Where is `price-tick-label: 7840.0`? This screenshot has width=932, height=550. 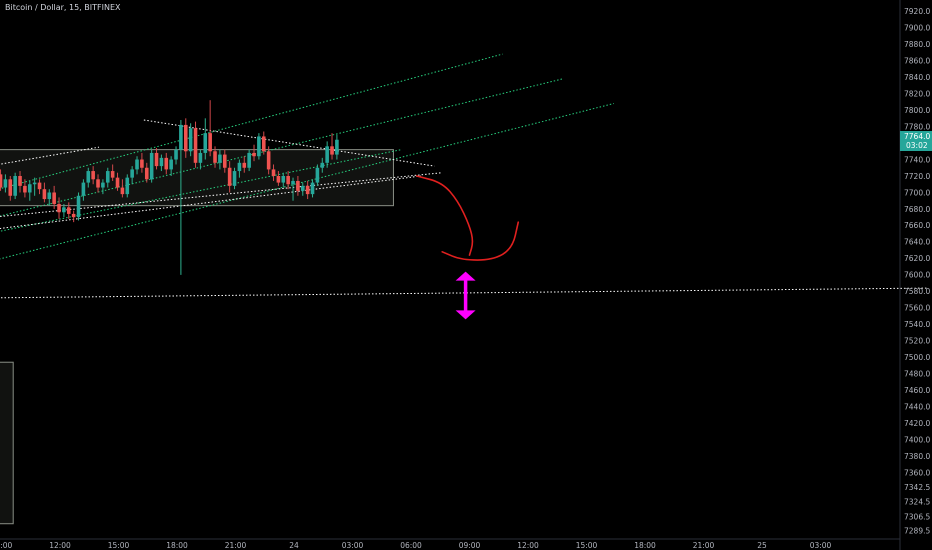 price-tick-label: 7840.0 is located at coordinates (917, 77).